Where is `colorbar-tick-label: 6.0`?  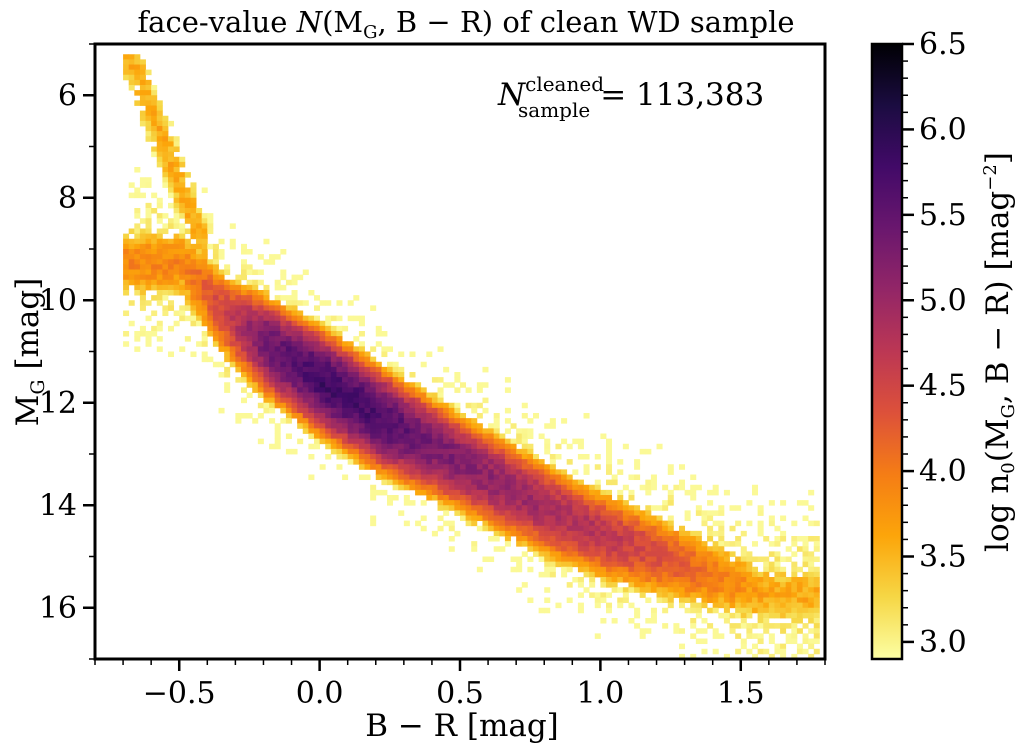 colorbar-tick-label: 6.0 is located at coordinates (943, 129).